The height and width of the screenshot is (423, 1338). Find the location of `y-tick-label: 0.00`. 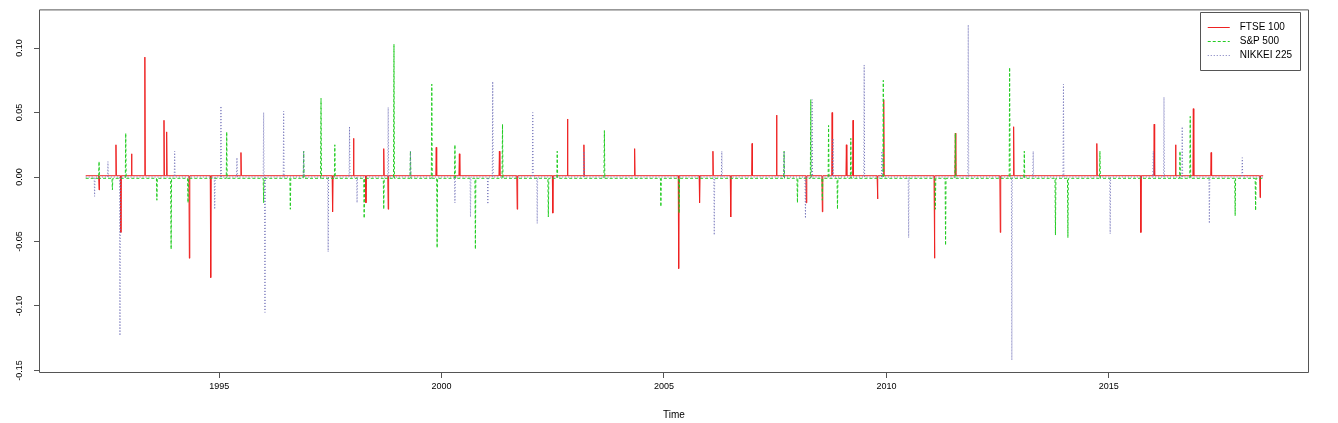

y-tick-label: 0.00 is located at coordinates (19, 177).